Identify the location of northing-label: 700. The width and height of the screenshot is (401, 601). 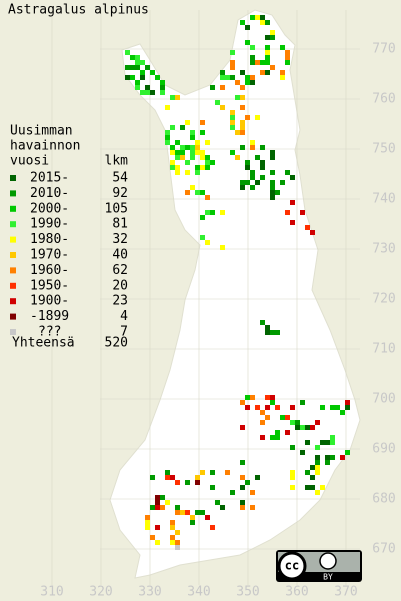
(383, 399).